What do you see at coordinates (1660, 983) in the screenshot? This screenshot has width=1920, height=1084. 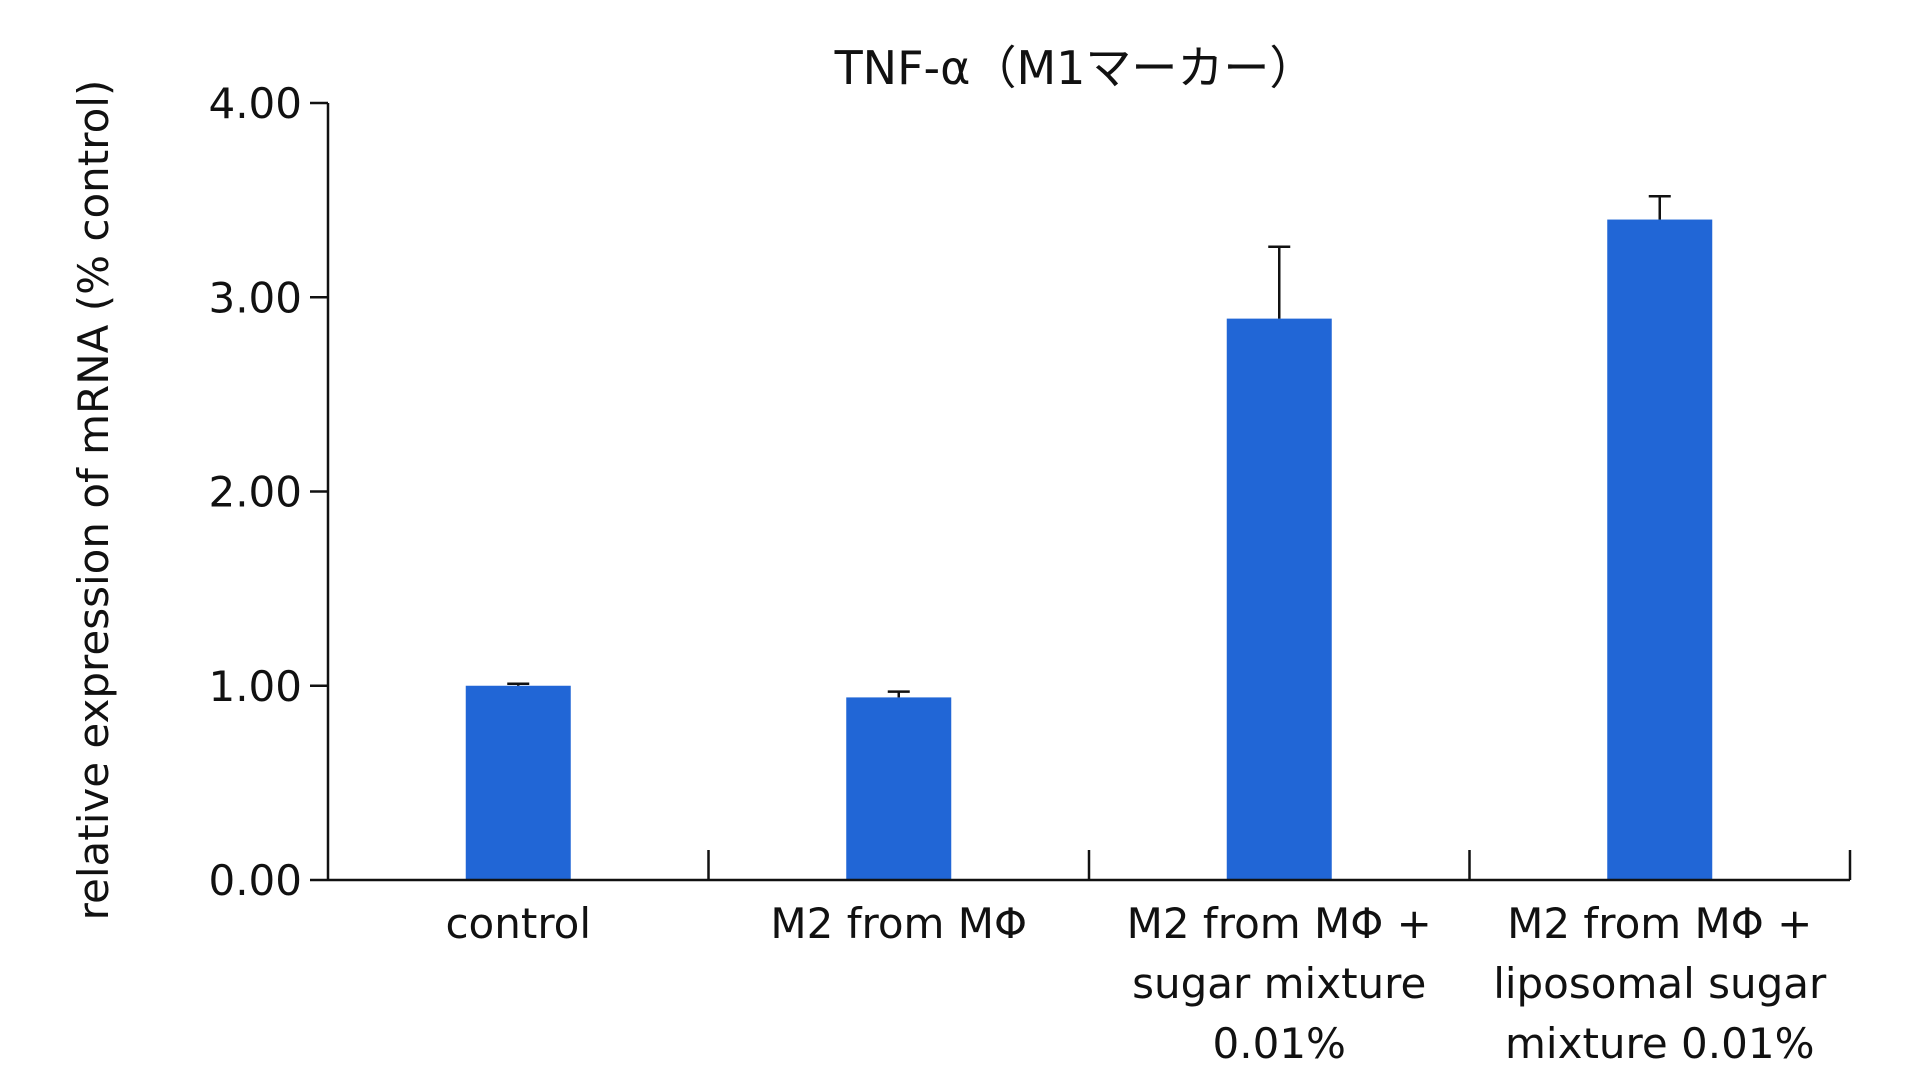 I see `x-tick-label-3-line-1: liposomal sugar` at bounding box center [1660, 983].